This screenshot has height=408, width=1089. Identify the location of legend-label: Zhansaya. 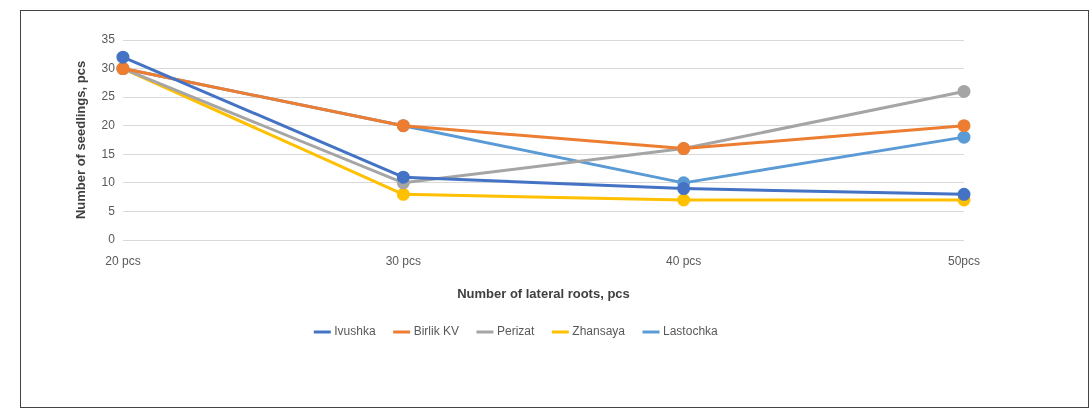
(599, 331).